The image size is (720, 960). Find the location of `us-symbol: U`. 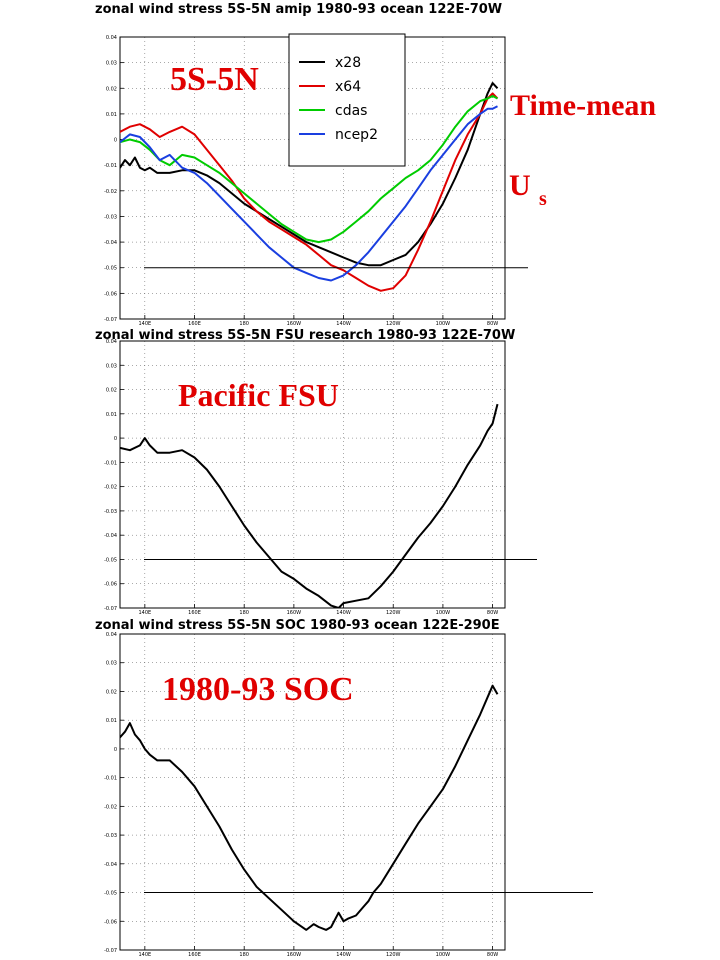

us-symbol: U is located at coordinates (520, 185).